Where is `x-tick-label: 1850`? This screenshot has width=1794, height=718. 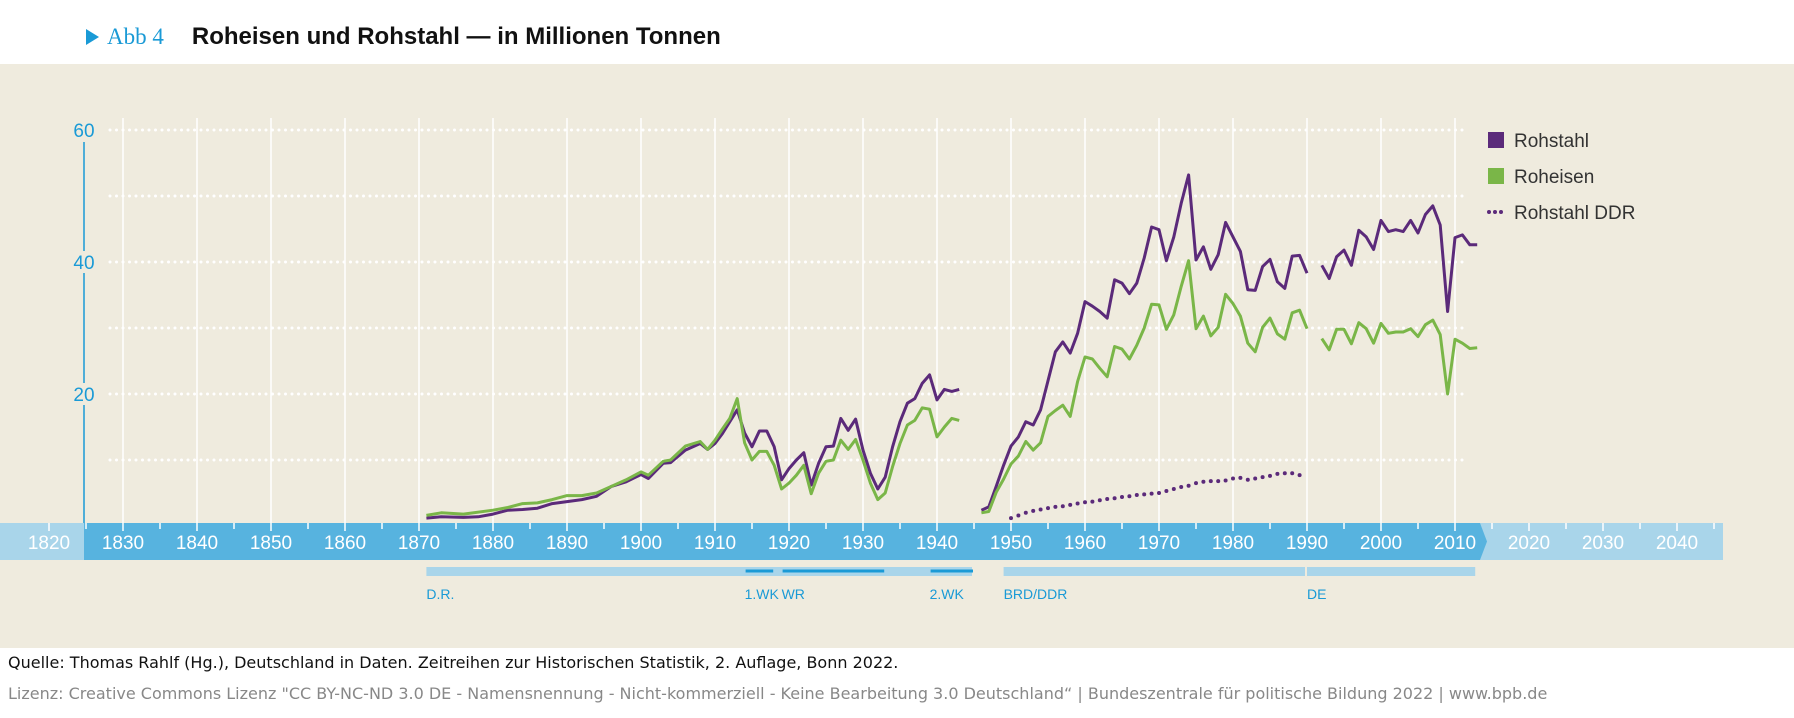
x-tick-label: 1850 is located at coordinates (271, 543).